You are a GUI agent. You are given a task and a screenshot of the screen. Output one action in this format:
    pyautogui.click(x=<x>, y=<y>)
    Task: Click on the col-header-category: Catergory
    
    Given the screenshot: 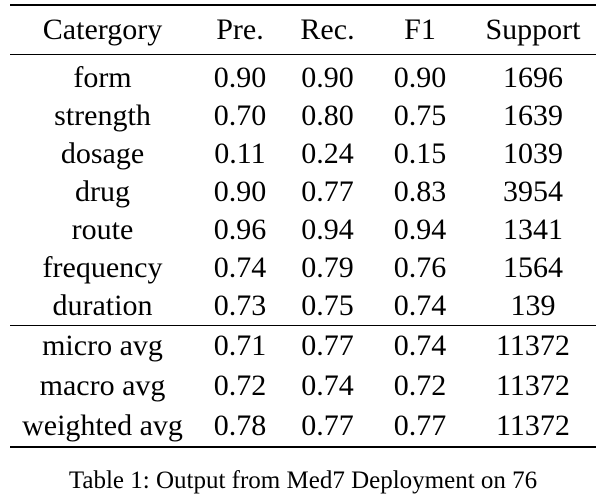 What is the action you would take?
    pyautogui.click(x=102, y=29)
    